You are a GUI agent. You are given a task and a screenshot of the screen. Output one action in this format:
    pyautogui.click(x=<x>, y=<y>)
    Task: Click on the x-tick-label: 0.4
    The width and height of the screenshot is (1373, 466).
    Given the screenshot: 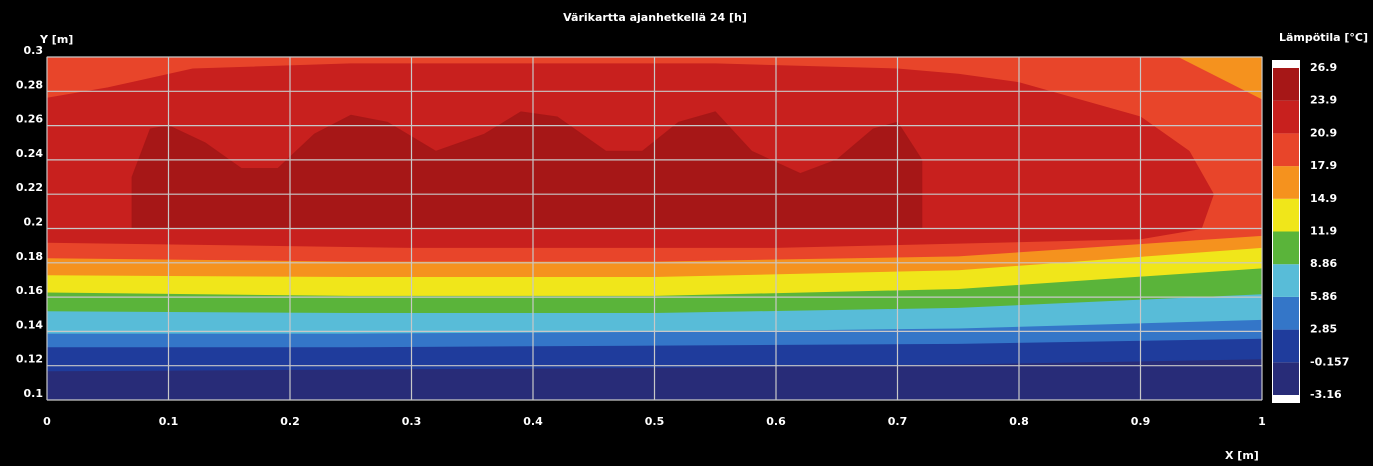 What is the action you would take?
    pyautogui.click(x=533, y=421)
    